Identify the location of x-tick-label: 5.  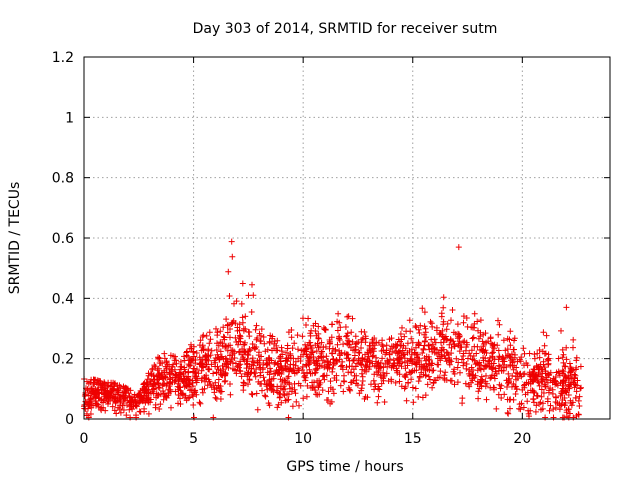
(193, 439).